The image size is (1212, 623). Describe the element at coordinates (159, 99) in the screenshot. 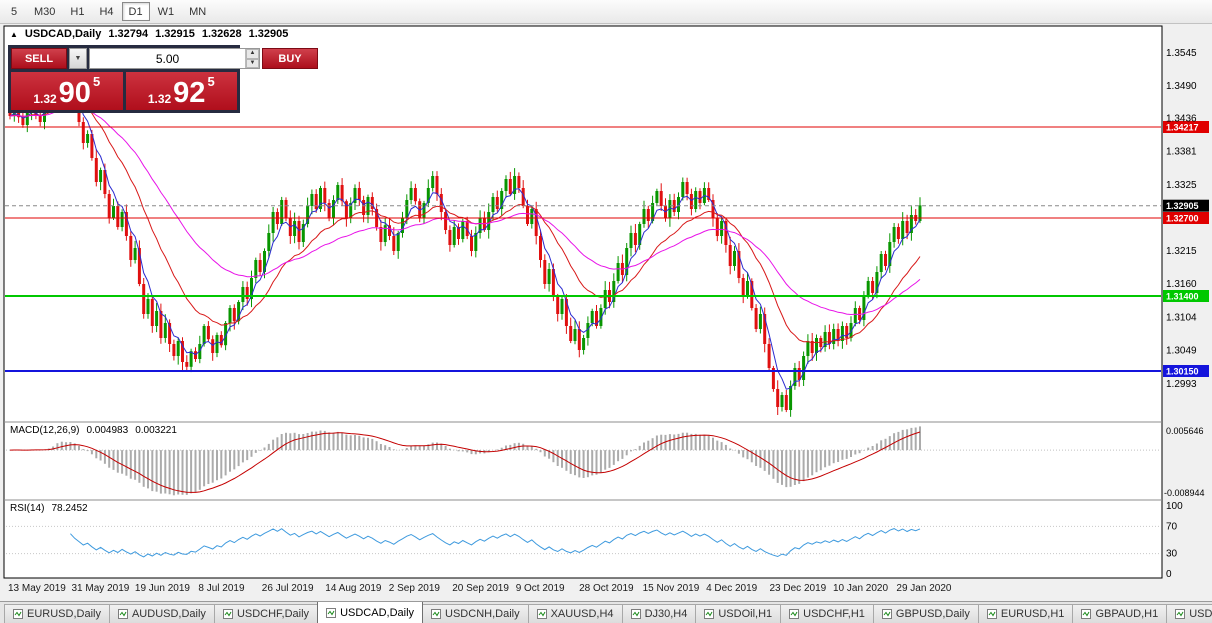

I see `buy-price-prefix: 1.32` at that location.